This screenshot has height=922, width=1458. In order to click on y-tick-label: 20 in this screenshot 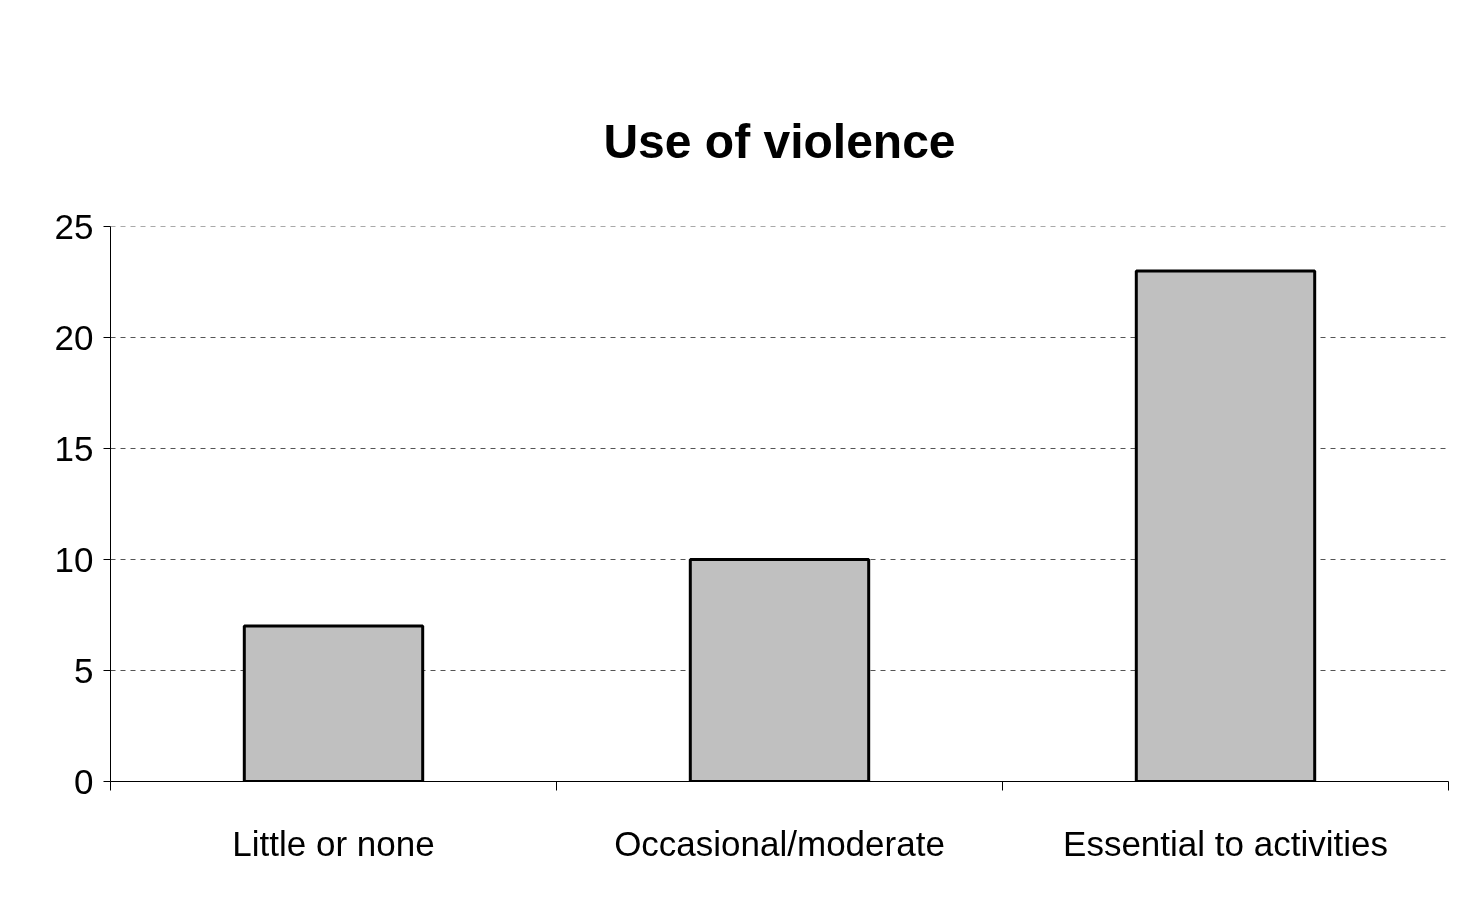, I will do `click(74, 337)`.